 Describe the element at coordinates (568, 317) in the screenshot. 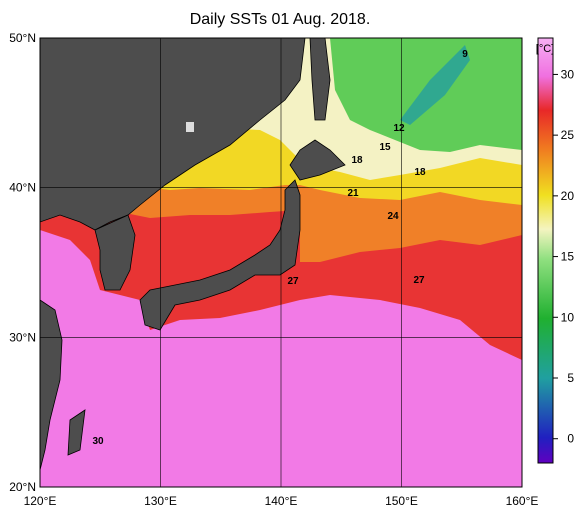

I see `colorbar-tick-label: 10` at that location.